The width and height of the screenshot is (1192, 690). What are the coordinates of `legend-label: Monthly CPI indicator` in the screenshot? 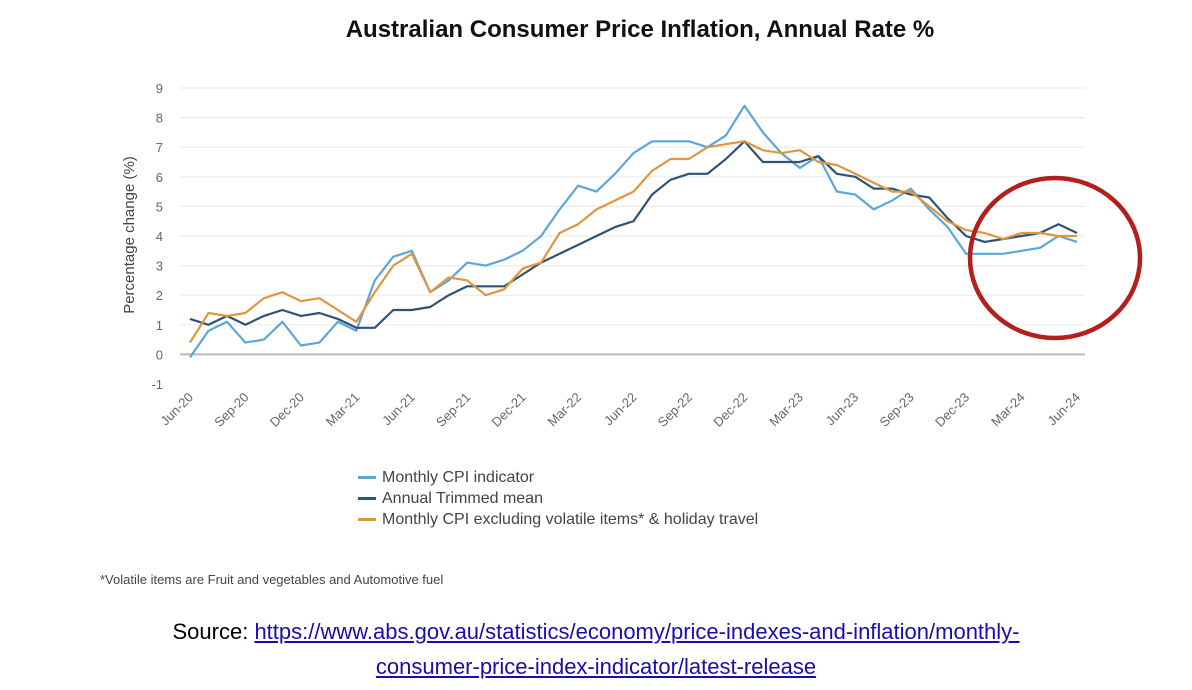 It's located at (458, 477).